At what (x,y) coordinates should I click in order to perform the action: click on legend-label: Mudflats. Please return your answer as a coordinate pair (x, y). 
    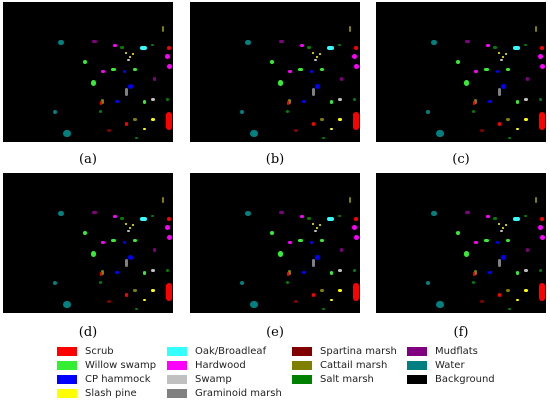
    Looking at the image, I should click on (456, 351).